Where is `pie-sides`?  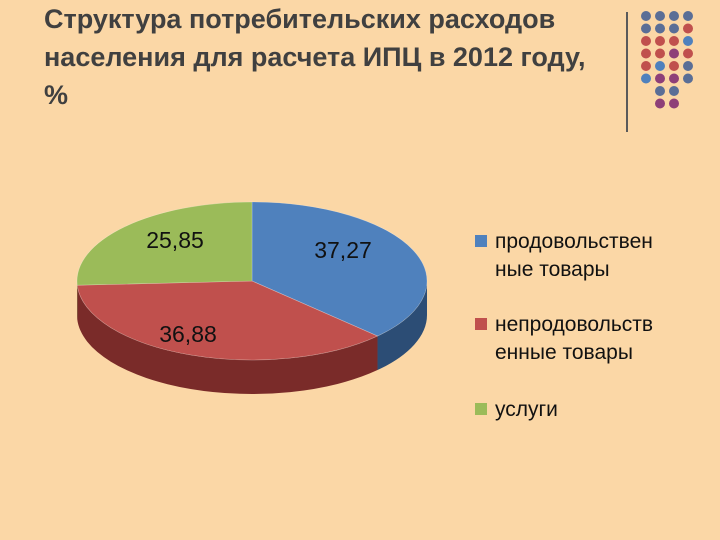 pie-sides is located at coordinates (252, 337).